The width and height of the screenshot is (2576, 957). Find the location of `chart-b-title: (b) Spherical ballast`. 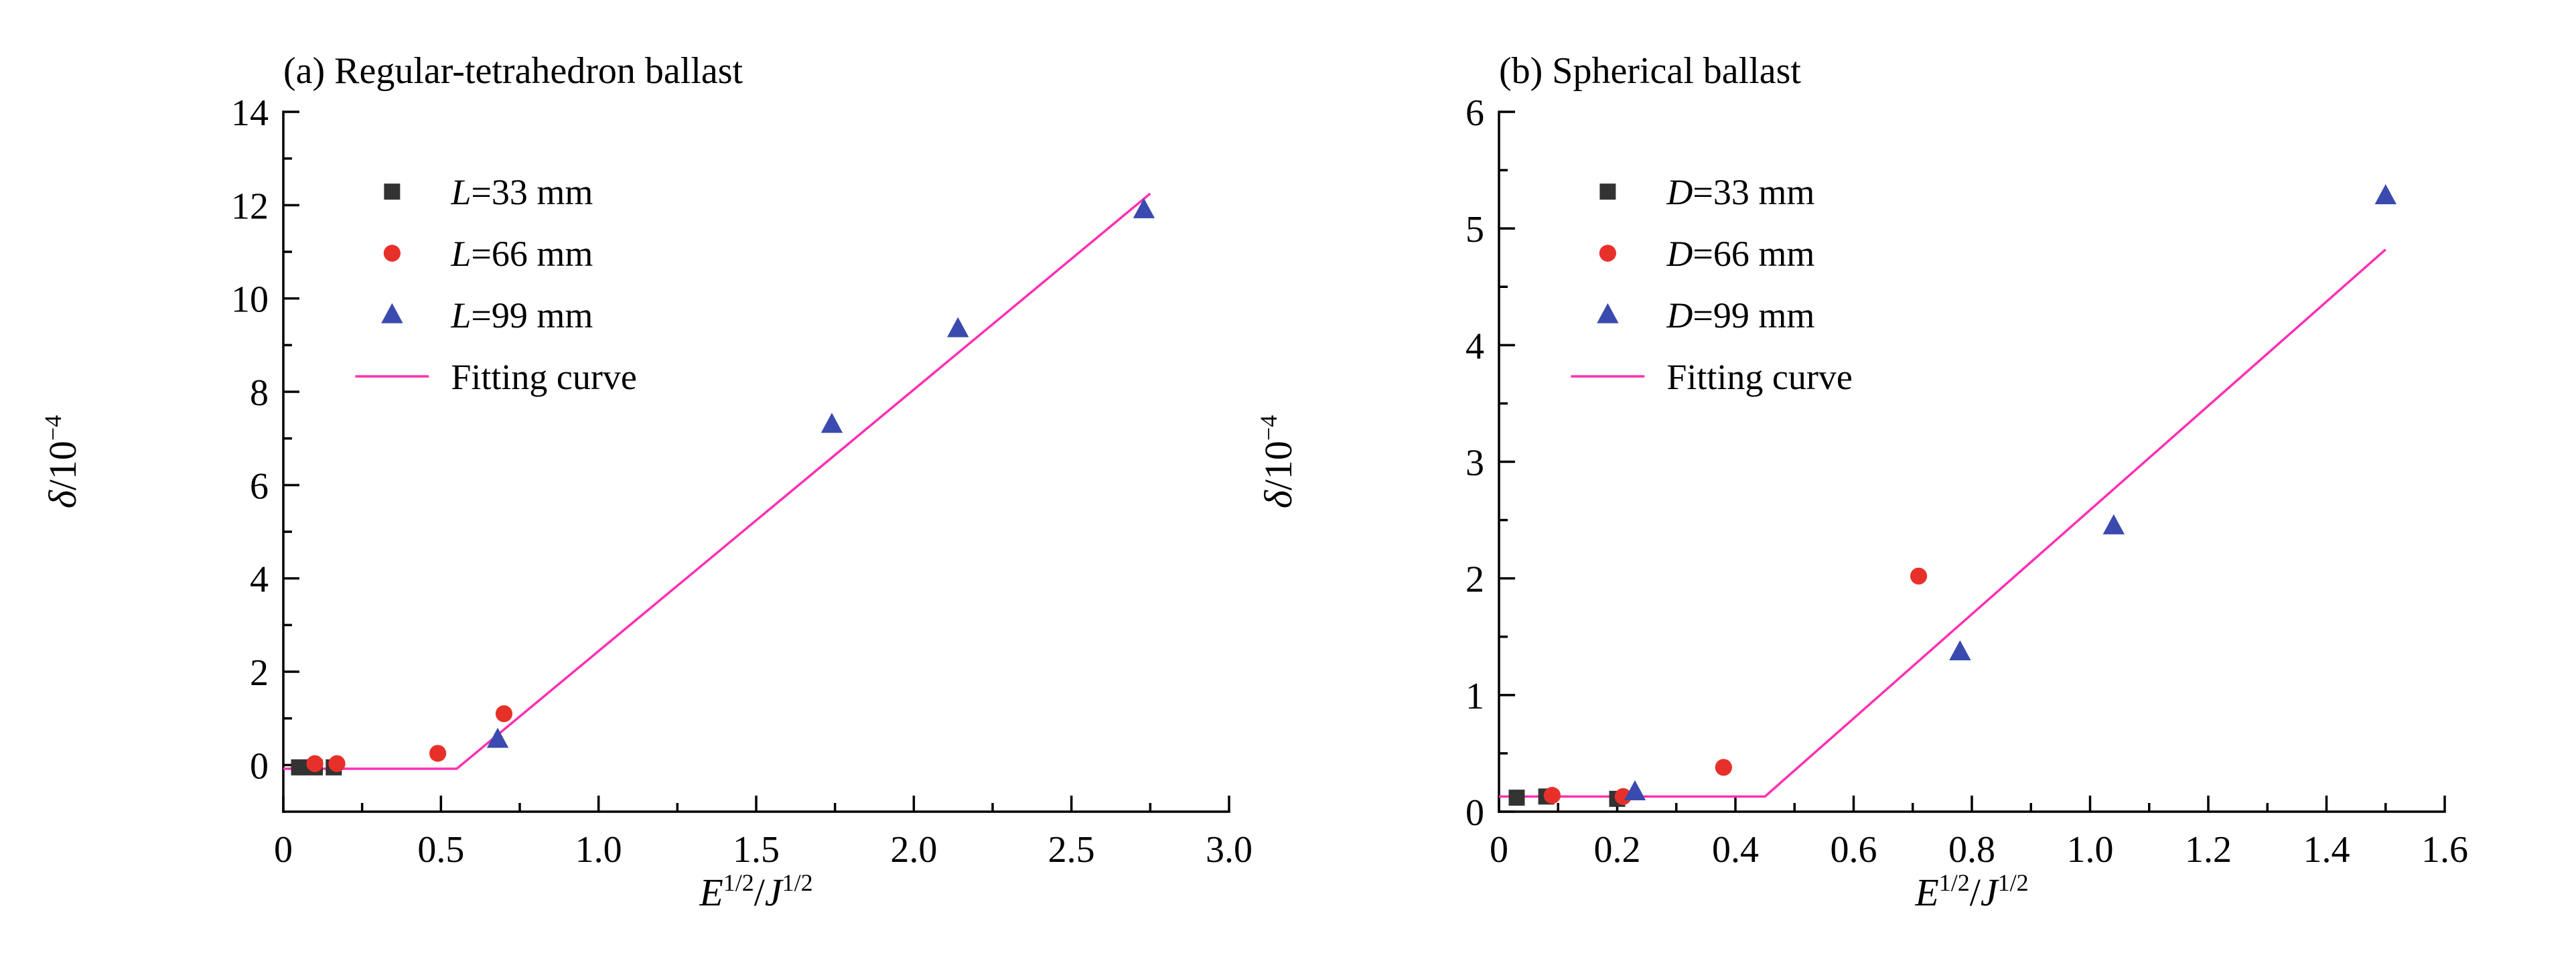

chart-b-title: (b) Spherical ballast is located at coordinates (1650, 71).